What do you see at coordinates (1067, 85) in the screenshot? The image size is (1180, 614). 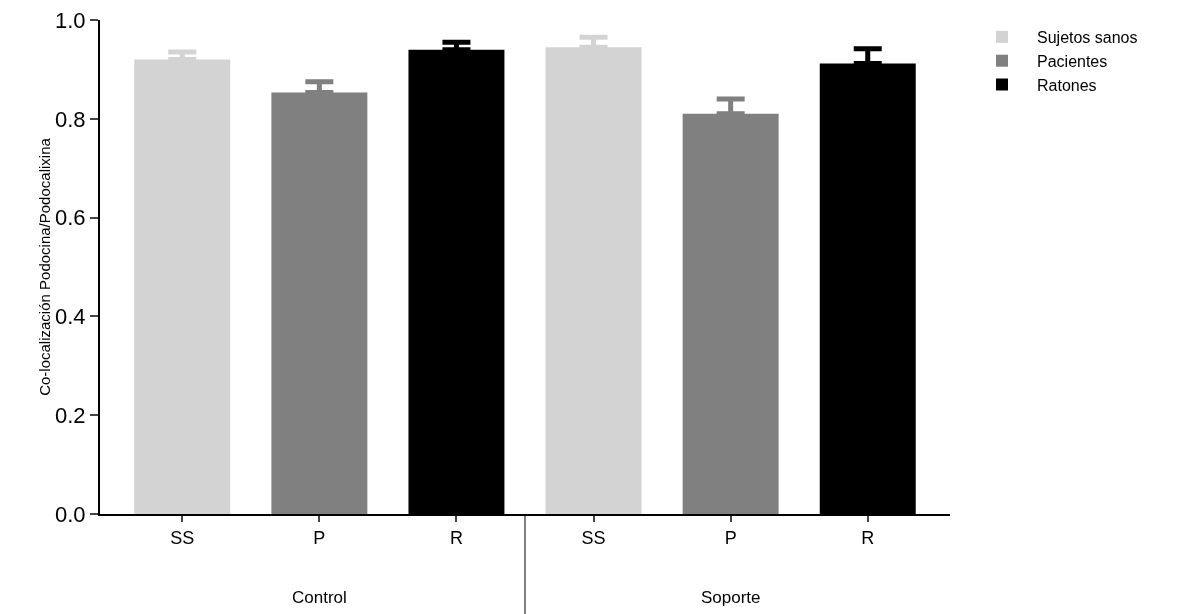 I see `legend-label: Ratones` at bounding box center [1067, 85].